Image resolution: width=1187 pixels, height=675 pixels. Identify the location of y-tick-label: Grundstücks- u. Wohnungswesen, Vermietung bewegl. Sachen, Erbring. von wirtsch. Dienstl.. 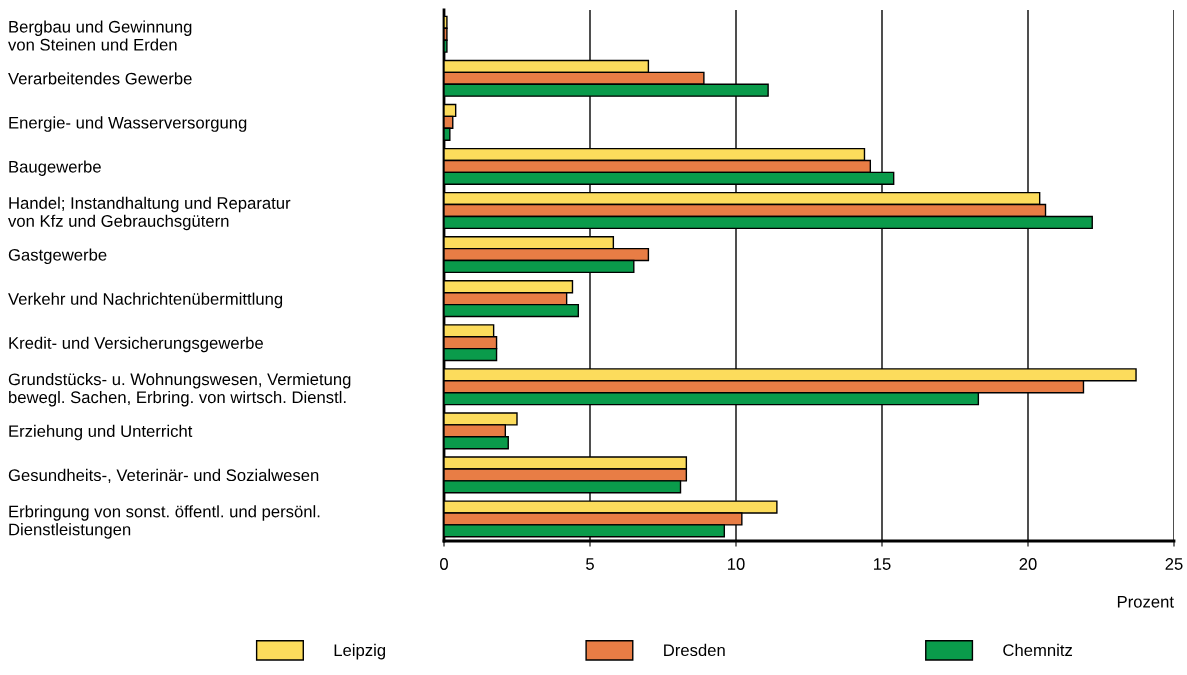
(179, 389).